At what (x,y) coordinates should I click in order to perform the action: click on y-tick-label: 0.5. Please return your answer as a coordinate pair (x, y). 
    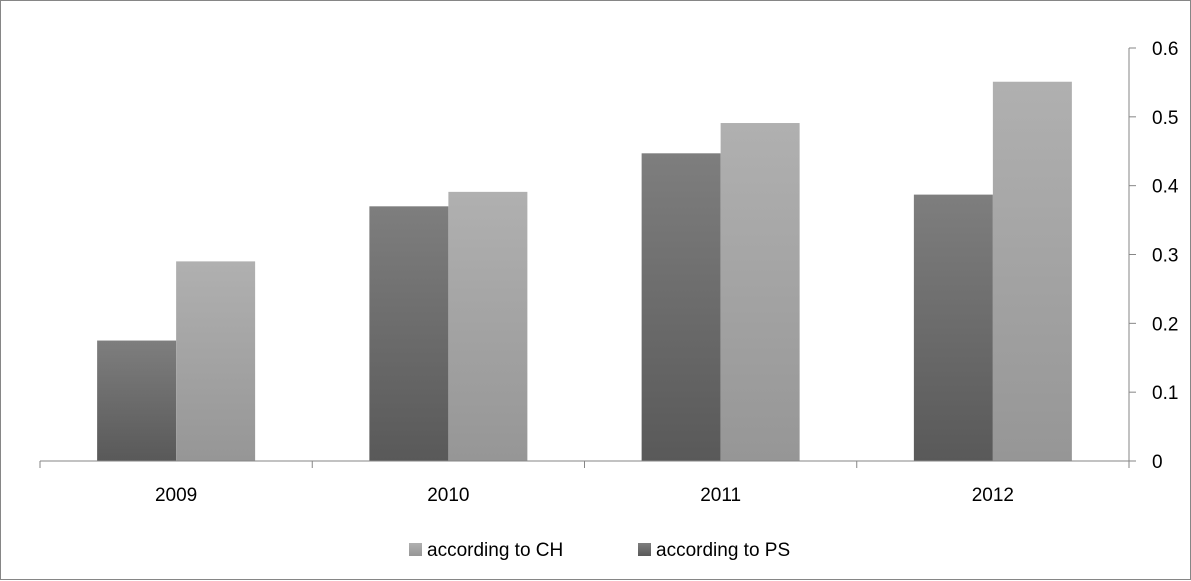
    Looking at the image, I should click on (1165, 118).